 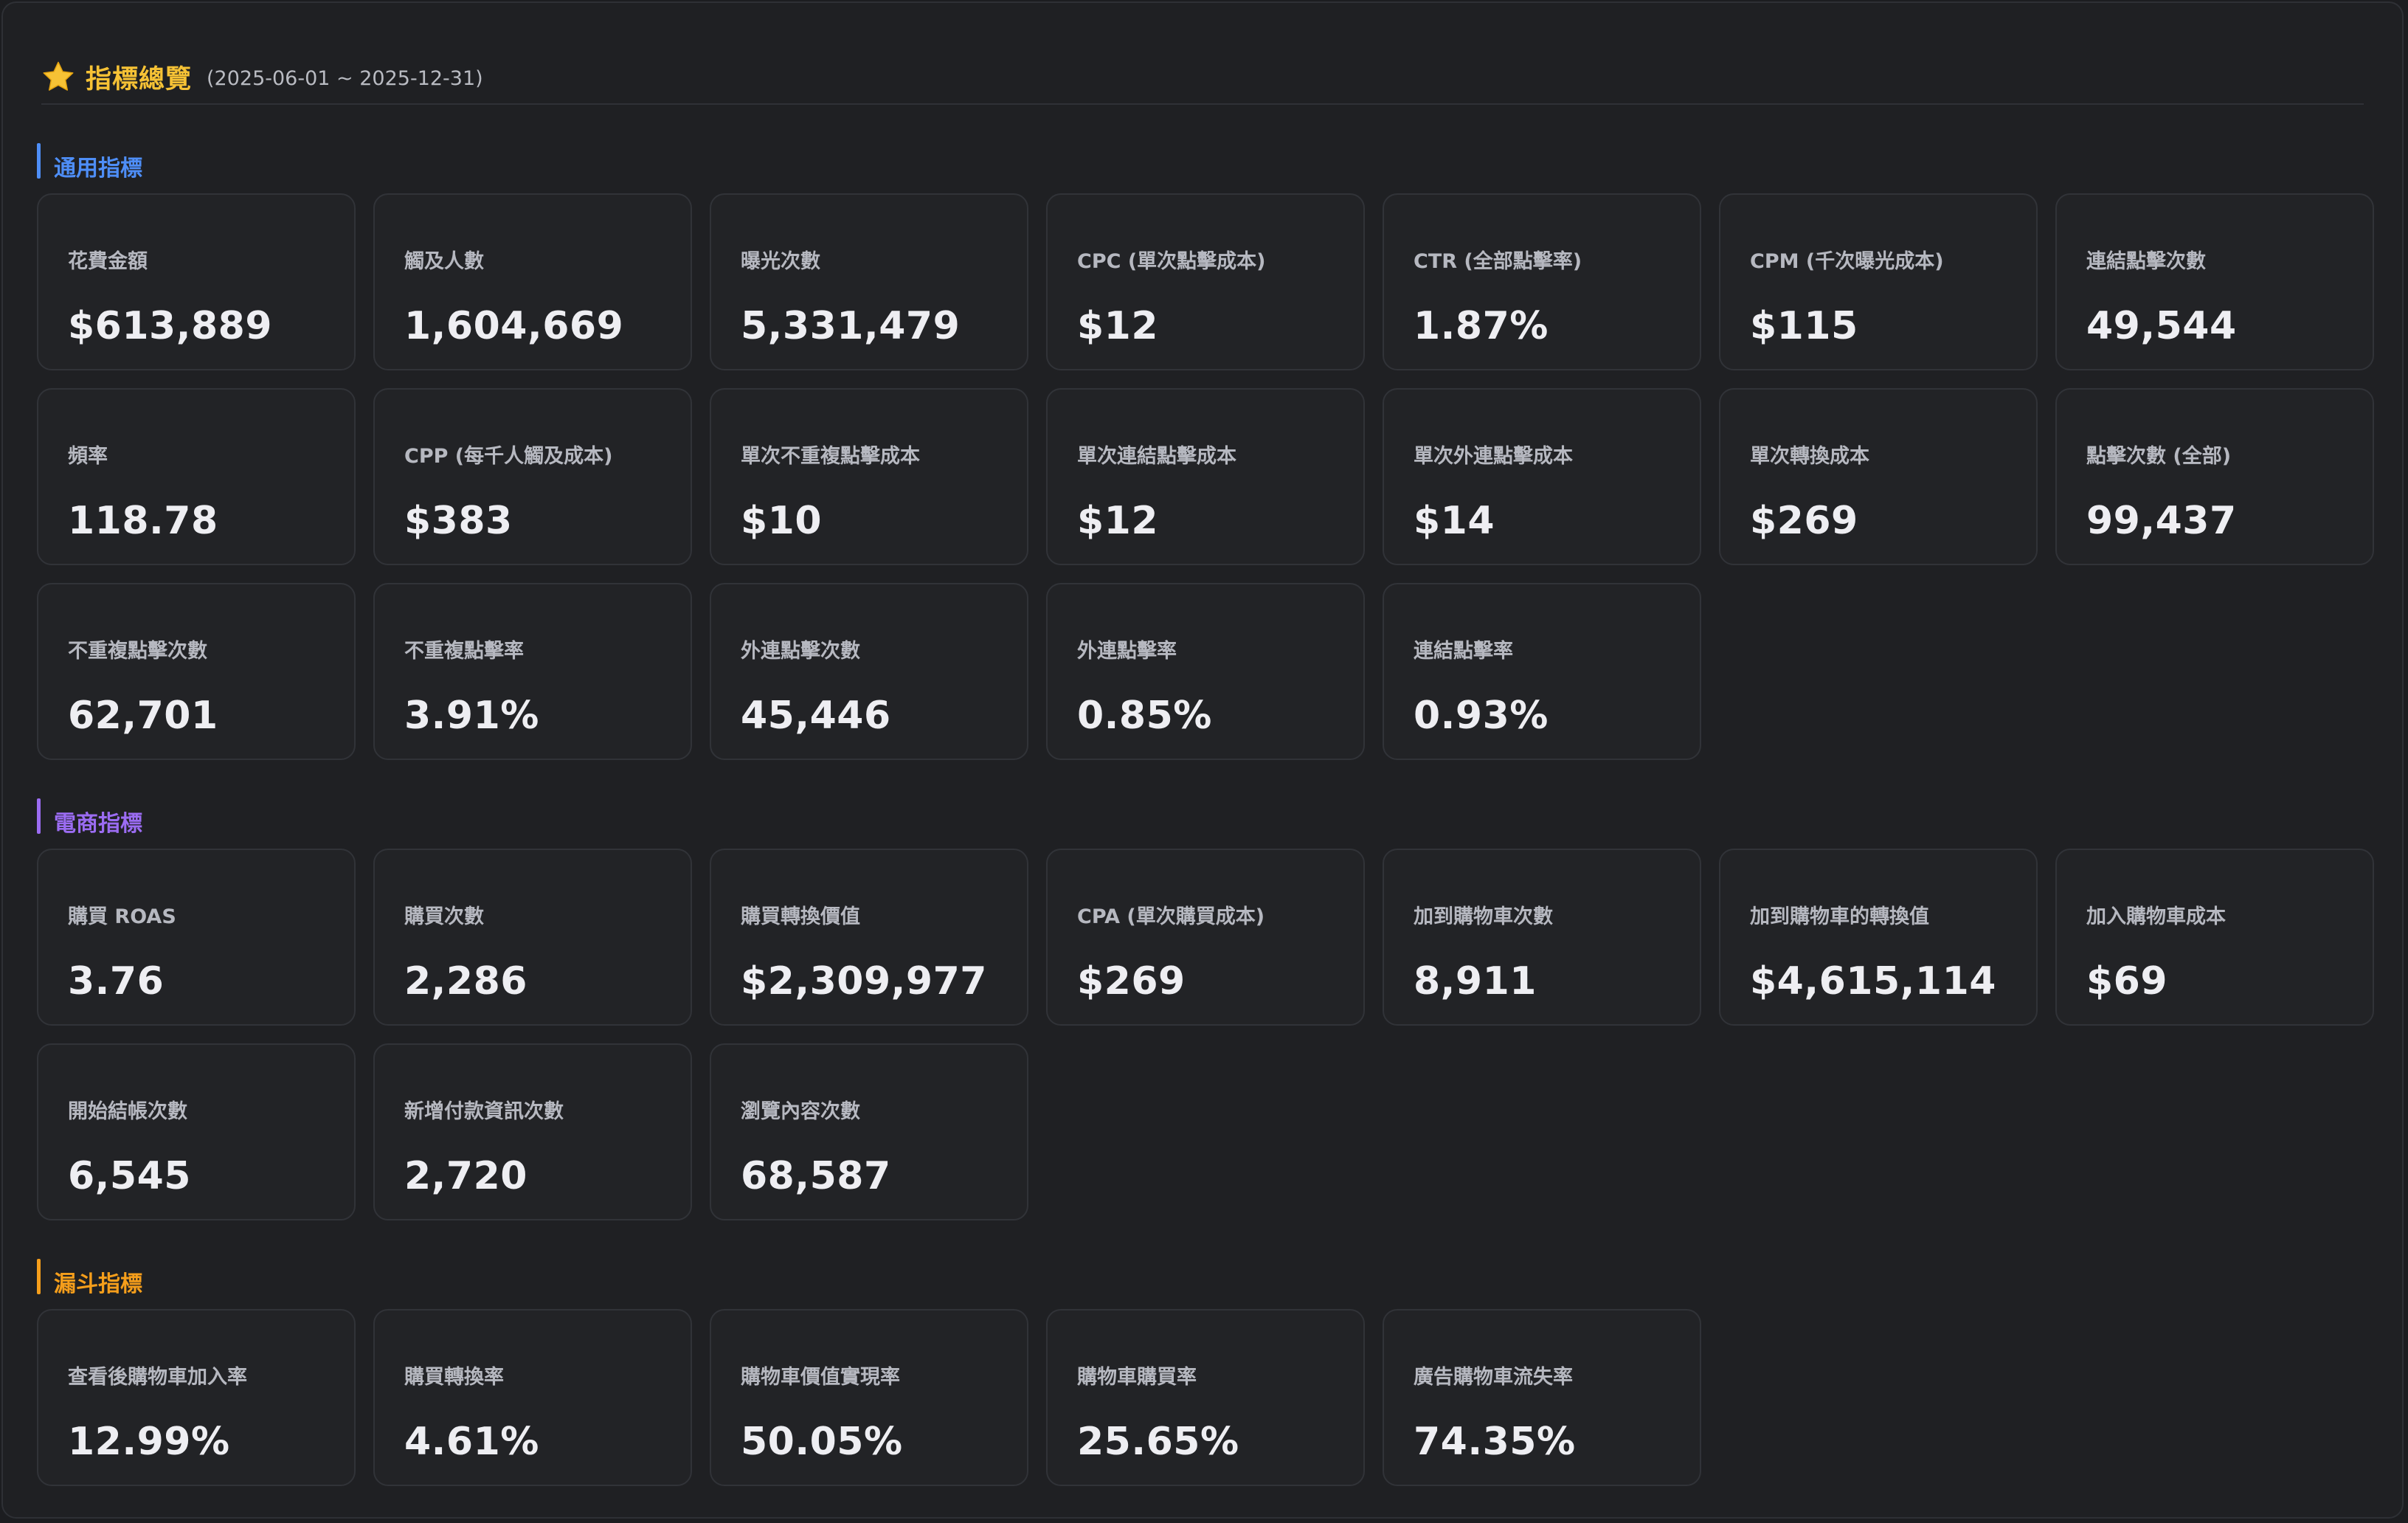 I want to click on metric-card: 外連點擊率 0.85%, so click(x=1205, y=671).